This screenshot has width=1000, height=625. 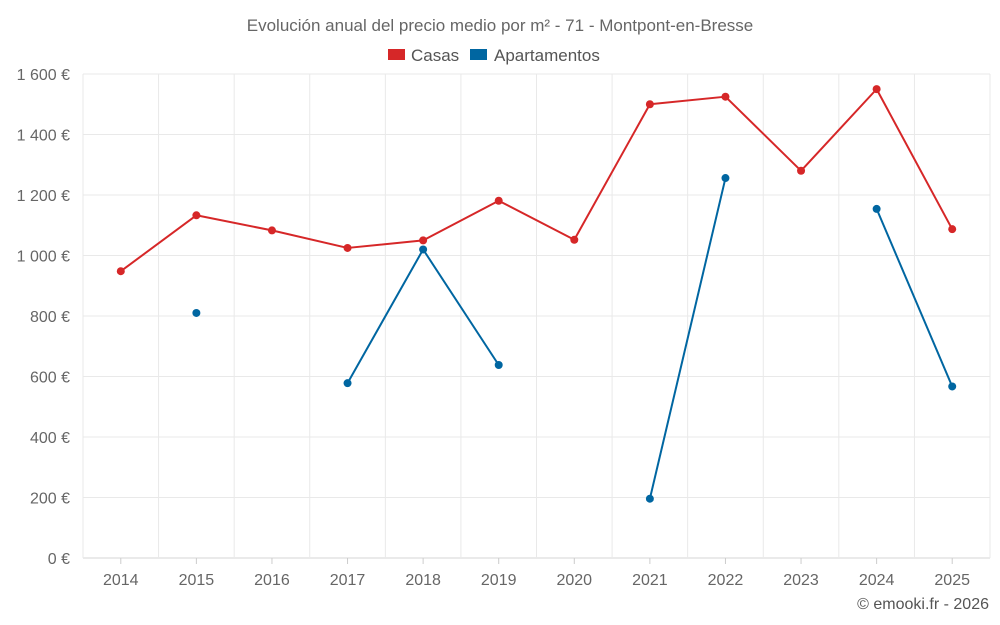 What do you see at coordinates (121, 580) in the screenshot?
I see `x-tick-label: 2014` at bounding box center [121, 580].